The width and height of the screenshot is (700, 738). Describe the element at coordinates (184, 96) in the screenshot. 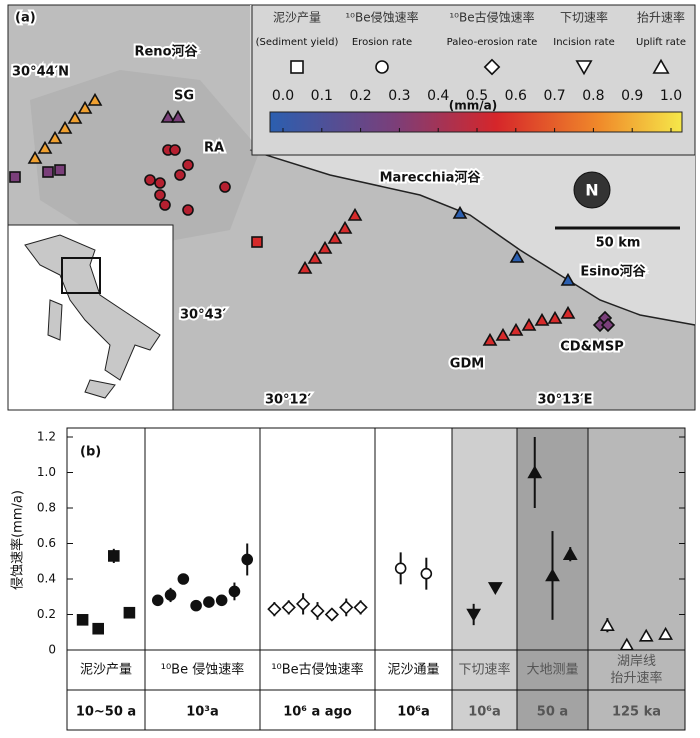

I see `place-label: SG` at that location.